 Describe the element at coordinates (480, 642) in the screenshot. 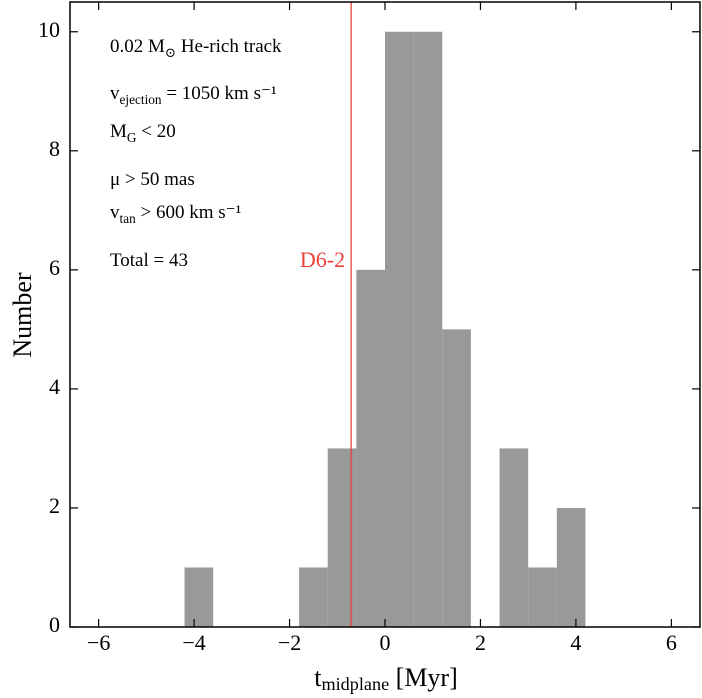

I see `x-tick-label: 2` at that location.